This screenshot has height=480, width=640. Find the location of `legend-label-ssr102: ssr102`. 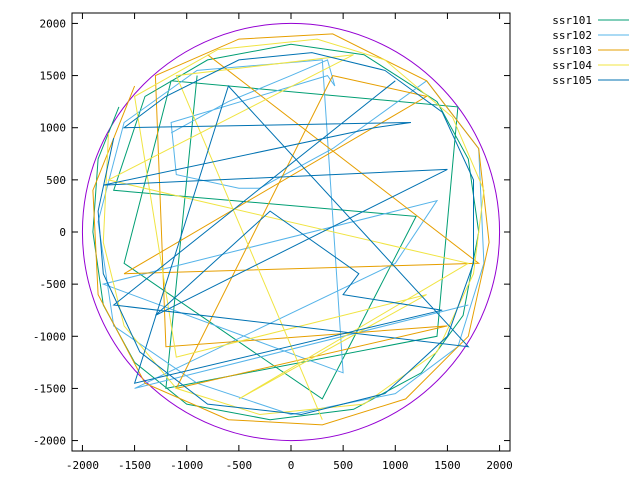

legend-label-ssr102: ssr102 is located at coordinates (572, 35).